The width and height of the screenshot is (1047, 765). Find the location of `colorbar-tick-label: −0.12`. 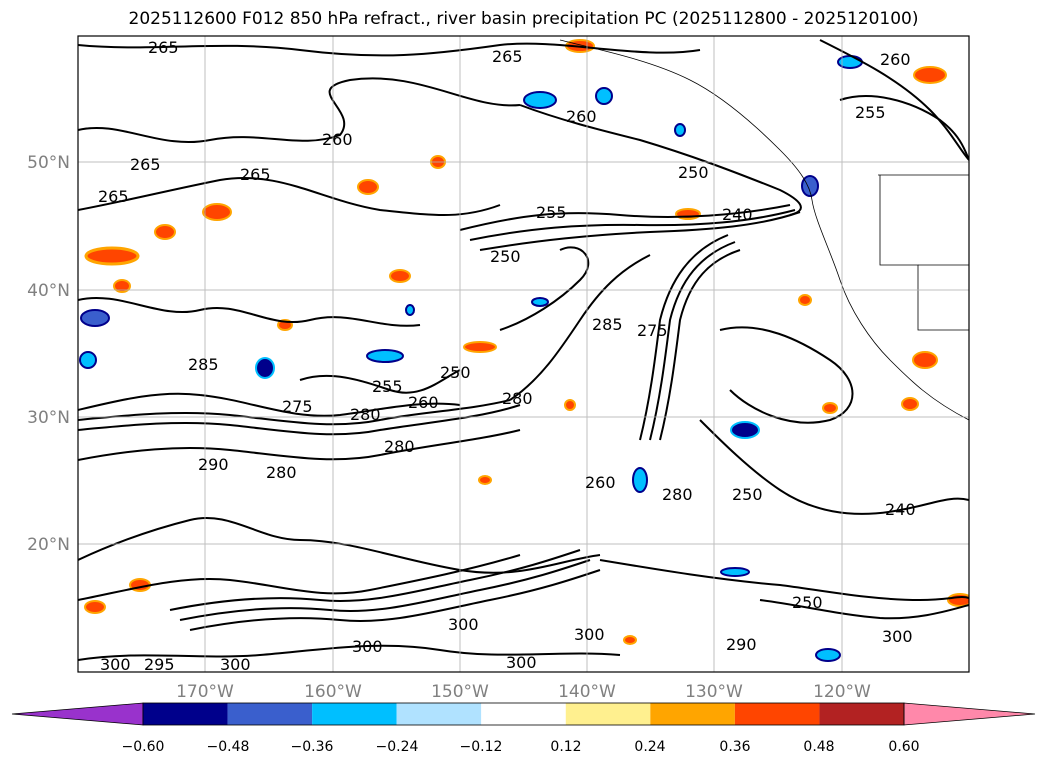

colorbar-tick-label: −0.12 is located at coordinates (481, 747).